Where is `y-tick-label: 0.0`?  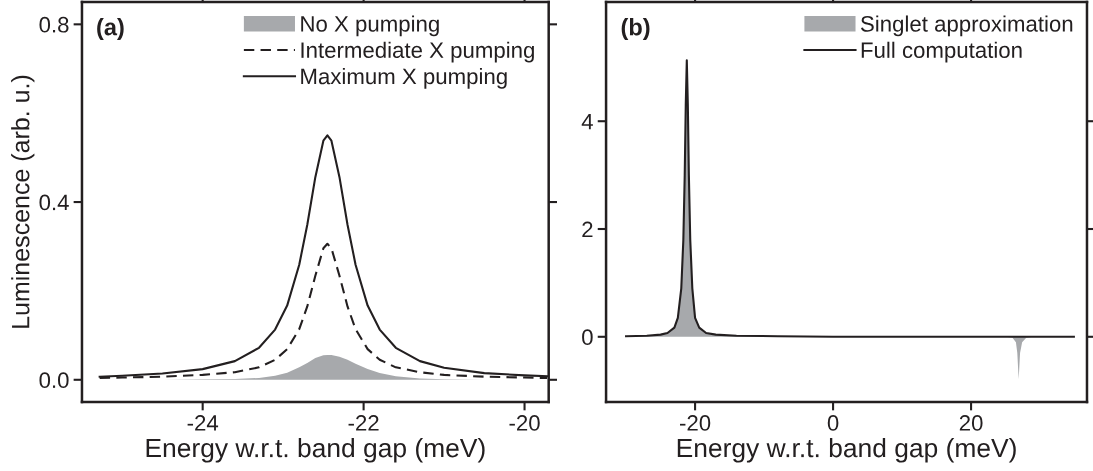 y-tick-label: 0.0 is located at coordinates (54, 380).